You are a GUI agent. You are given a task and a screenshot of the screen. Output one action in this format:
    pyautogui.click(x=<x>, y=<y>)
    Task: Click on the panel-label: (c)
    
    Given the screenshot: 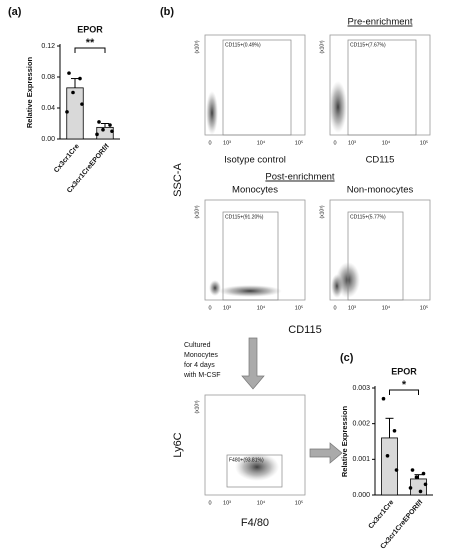 What is the action you would take?
    pyautogui.click(x=347, y=358)
    